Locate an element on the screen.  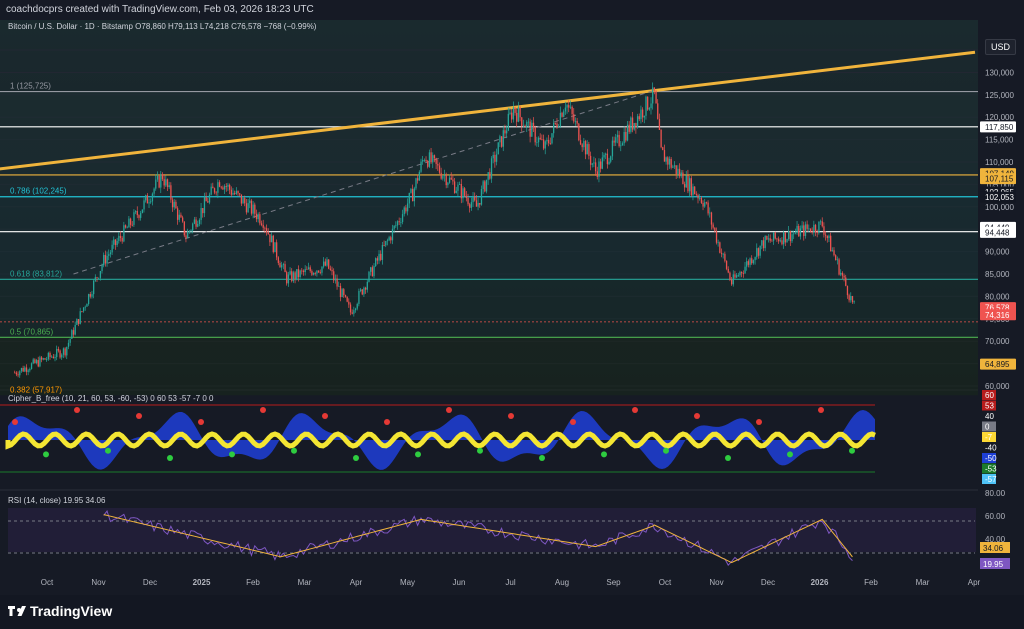
rsi-tick-label: 40.00 is located at coordinates (995, 539).